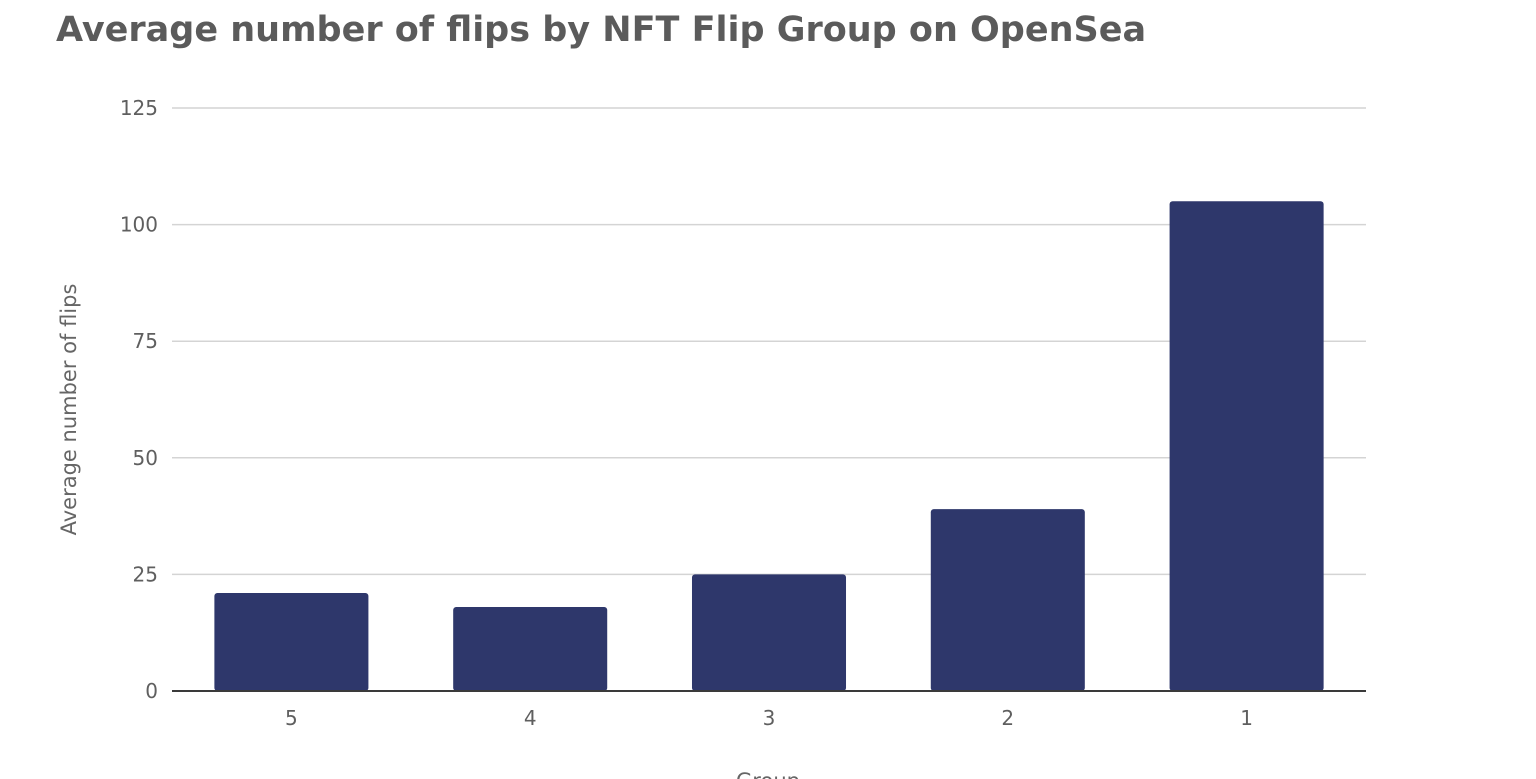  Describe the element at coordinates (151, 691) in the screenshot. I see `y-tick-label: 0` at that location.